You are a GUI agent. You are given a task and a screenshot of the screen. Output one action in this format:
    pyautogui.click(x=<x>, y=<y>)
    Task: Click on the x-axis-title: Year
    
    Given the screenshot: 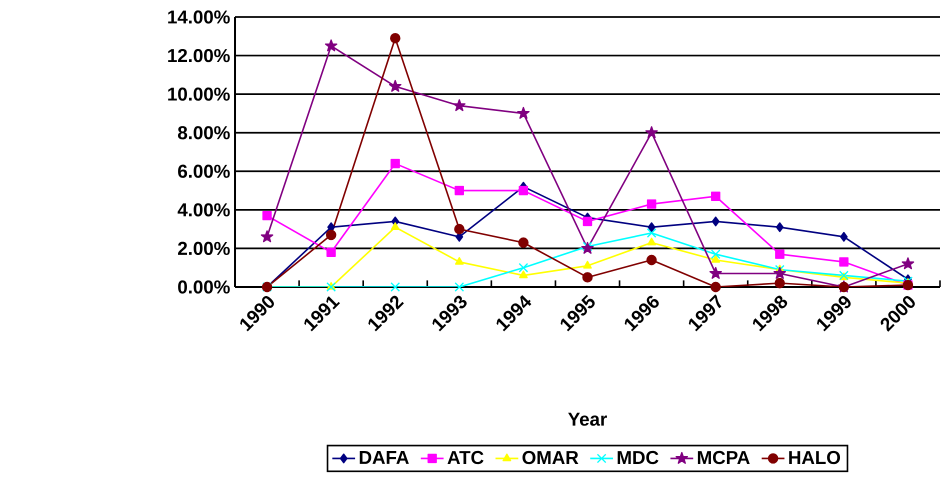 What is the action you would take?
    pyautogui.click(x=587, y=419)
    